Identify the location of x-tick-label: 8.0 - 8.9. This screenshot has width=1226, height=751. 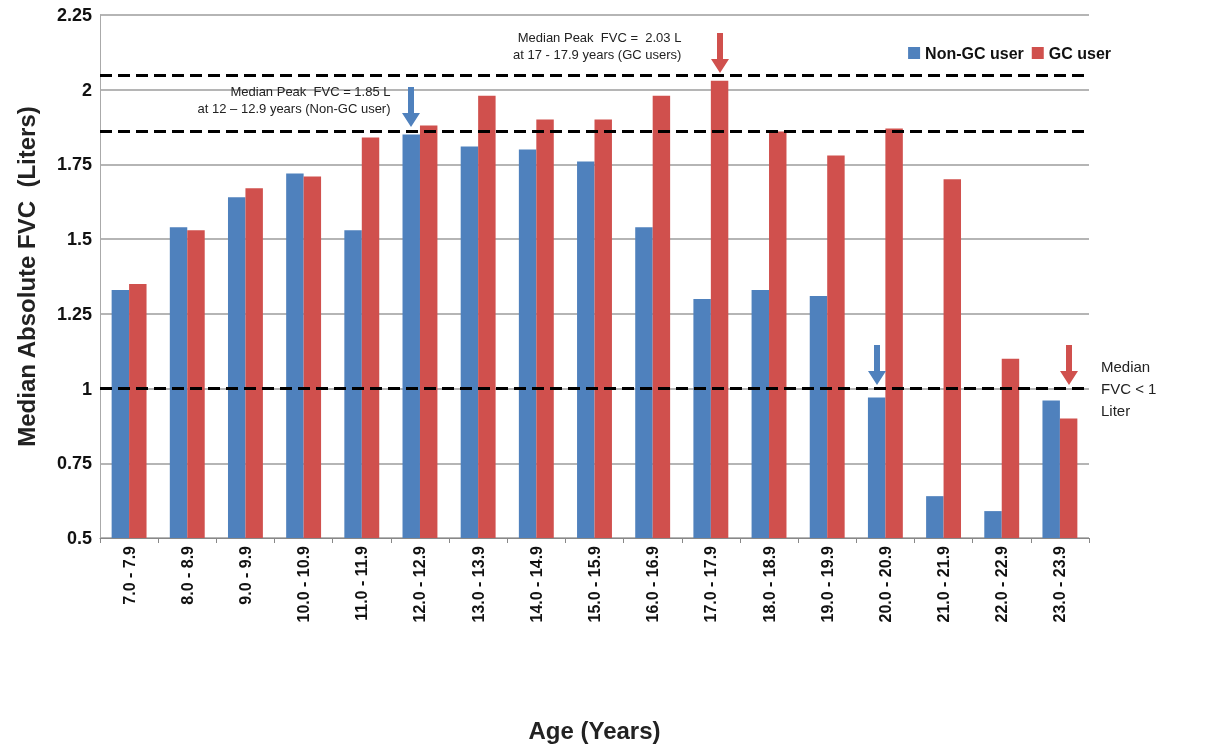
(187, 575).